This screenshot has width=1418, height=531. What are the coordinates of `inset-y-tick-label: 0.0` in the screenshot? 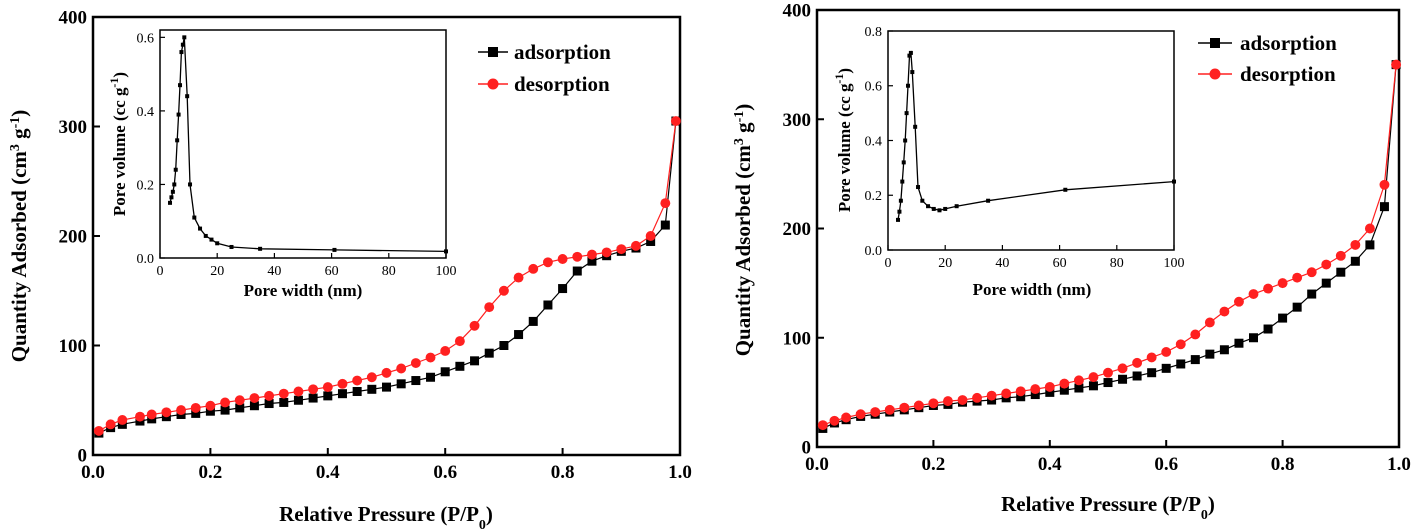 It's located at (874, 251).